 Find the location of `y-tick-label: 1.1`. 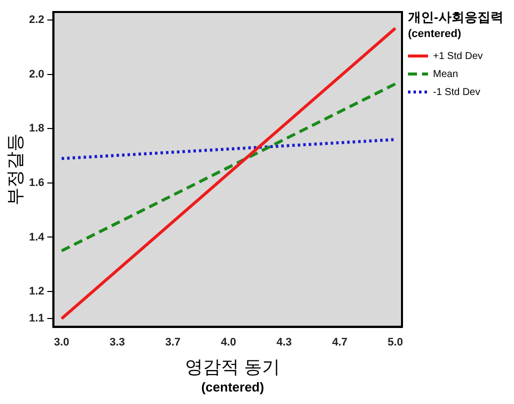

y-tick-label: 1.1 is located at coordinates (36, 318).